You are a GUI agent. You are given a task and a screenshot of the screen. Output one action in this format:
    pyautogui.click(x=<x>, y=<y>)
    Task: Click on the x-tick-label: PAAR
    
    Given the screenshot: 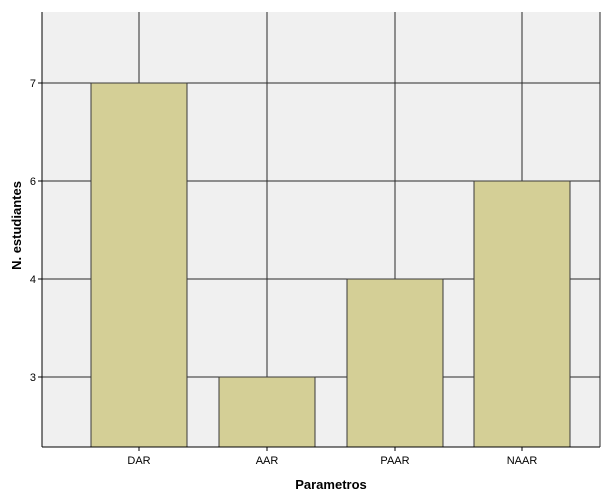 What is the action you would take?
    pyautogui.click(x=394, y=461)
    